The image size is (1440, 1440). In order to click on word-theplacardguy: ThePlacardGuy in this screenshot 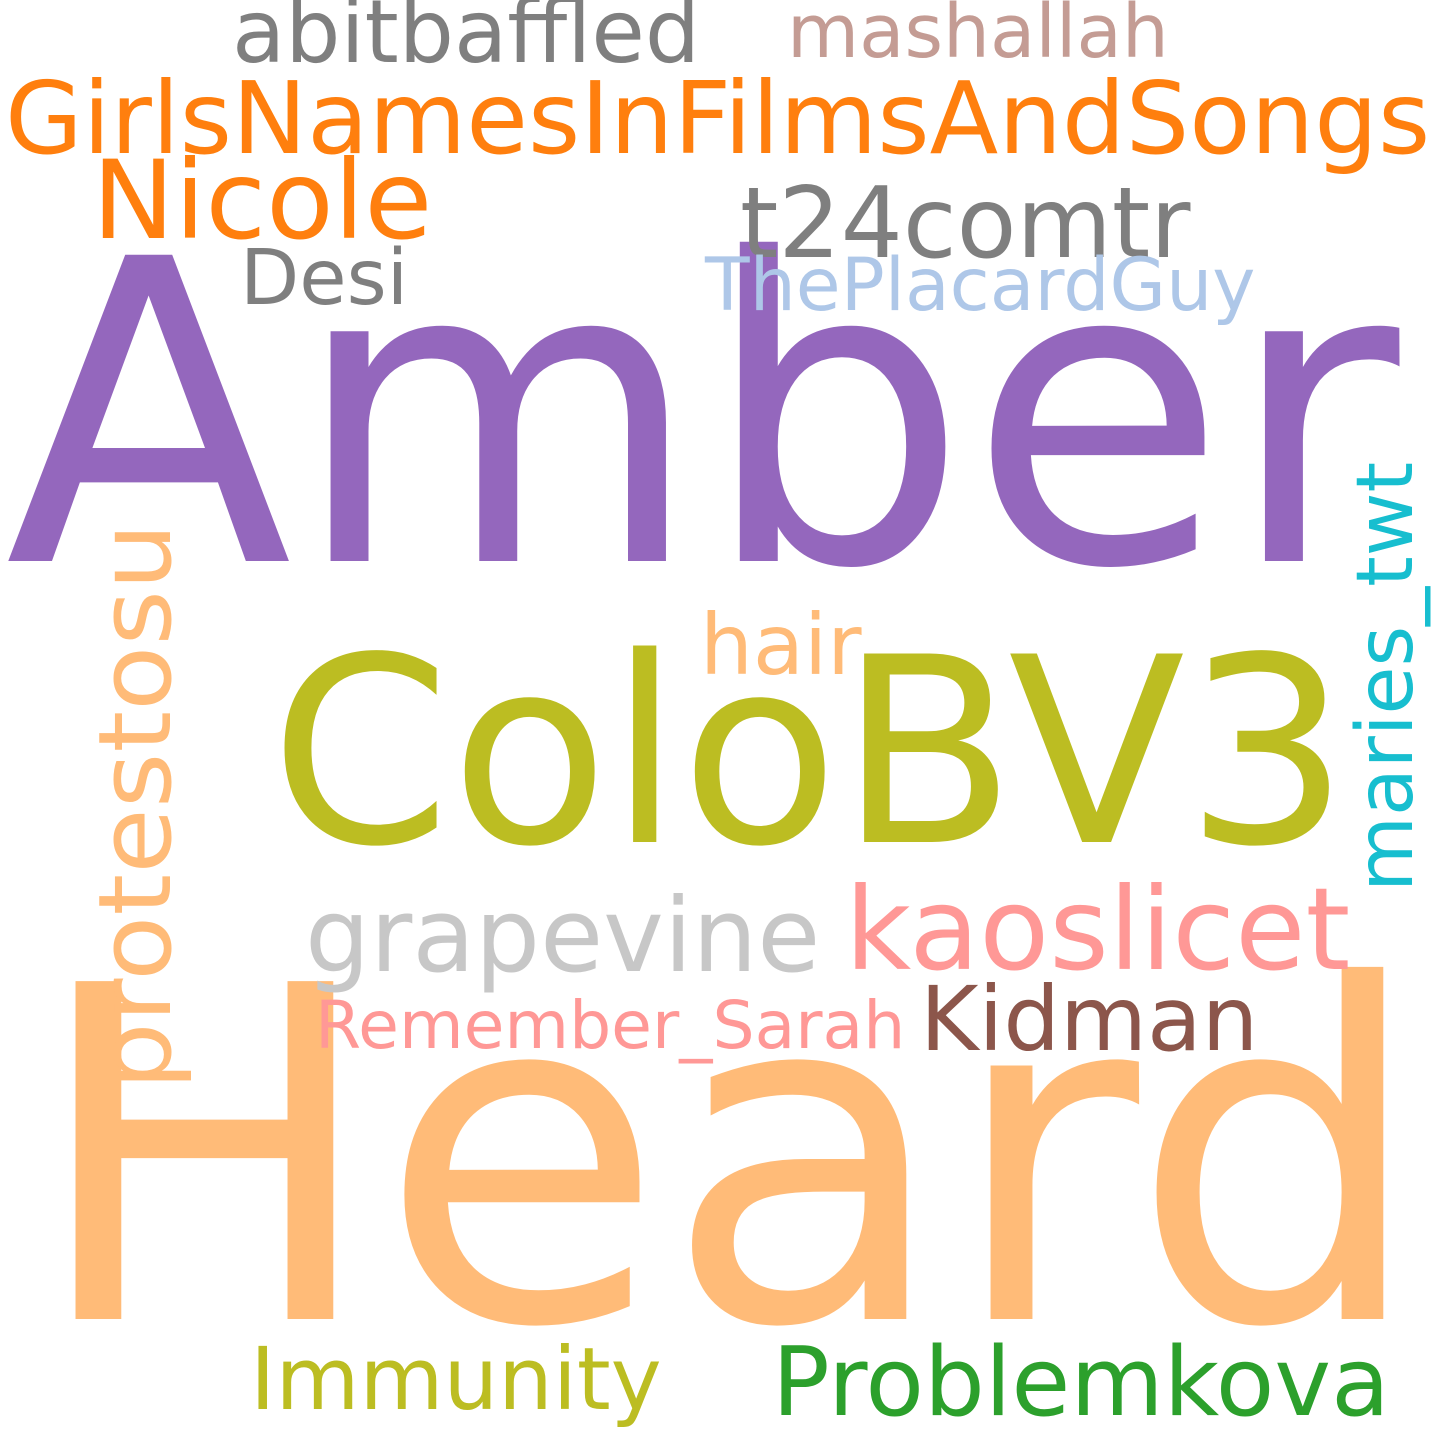, I will do `click(980, 285)`.